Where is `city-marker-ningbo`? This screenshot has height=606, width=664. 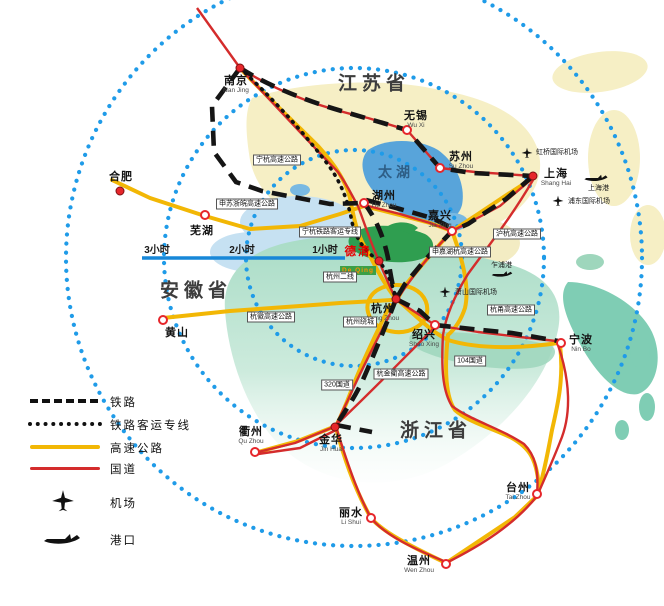
city-marker-ningbo is located at coordinates (561, 343).